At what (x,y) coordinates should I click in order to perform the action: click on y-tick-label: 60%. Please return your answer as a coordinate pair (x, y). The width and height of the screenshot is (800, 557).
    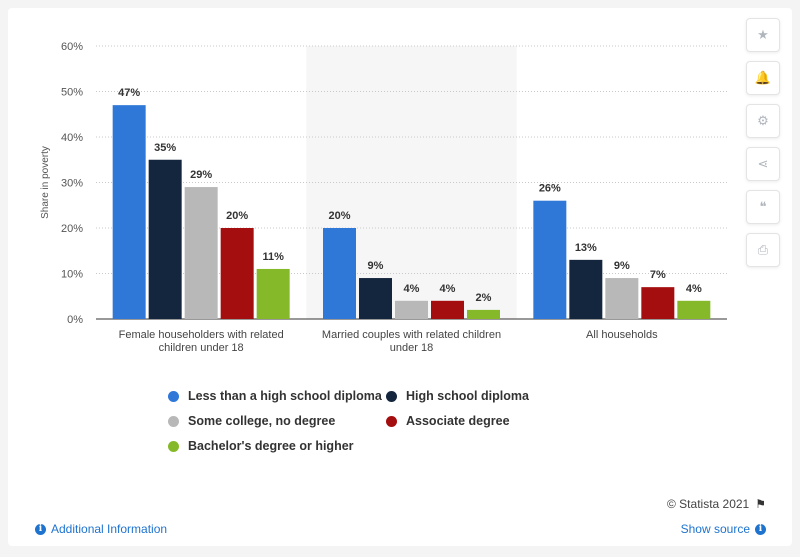
    Looking at the image, I should click on (72, 47).